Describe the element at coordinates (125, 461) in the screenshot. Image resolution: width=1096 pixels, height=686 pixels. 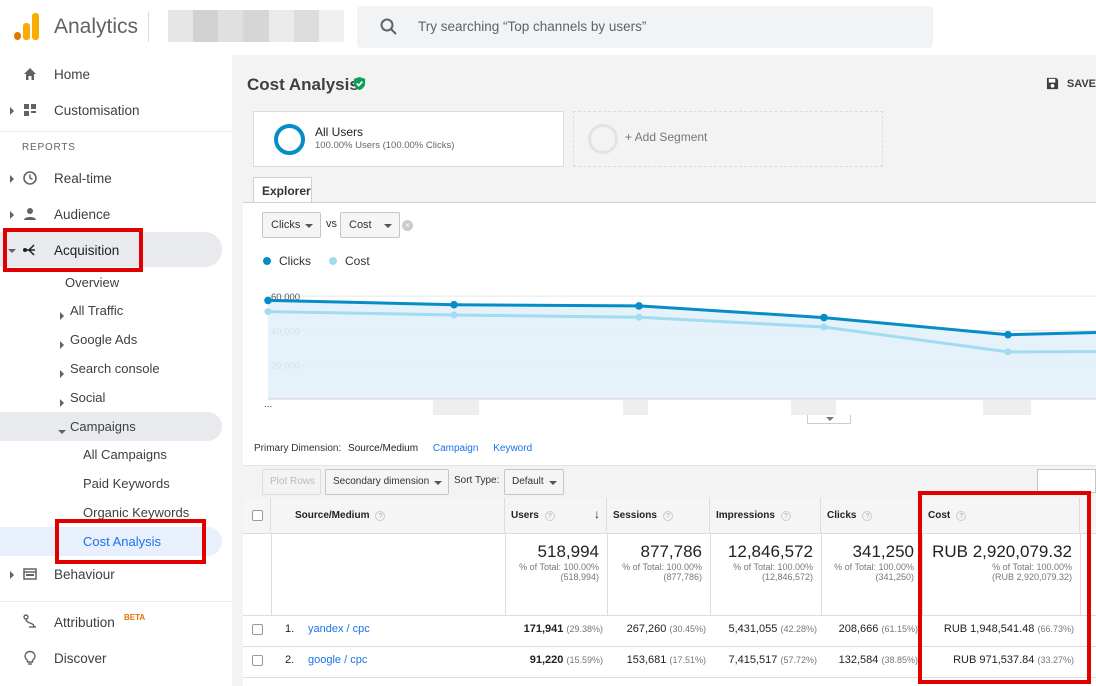
I see `sidebar-item-all-campaigns: All Campaigns` at that location.